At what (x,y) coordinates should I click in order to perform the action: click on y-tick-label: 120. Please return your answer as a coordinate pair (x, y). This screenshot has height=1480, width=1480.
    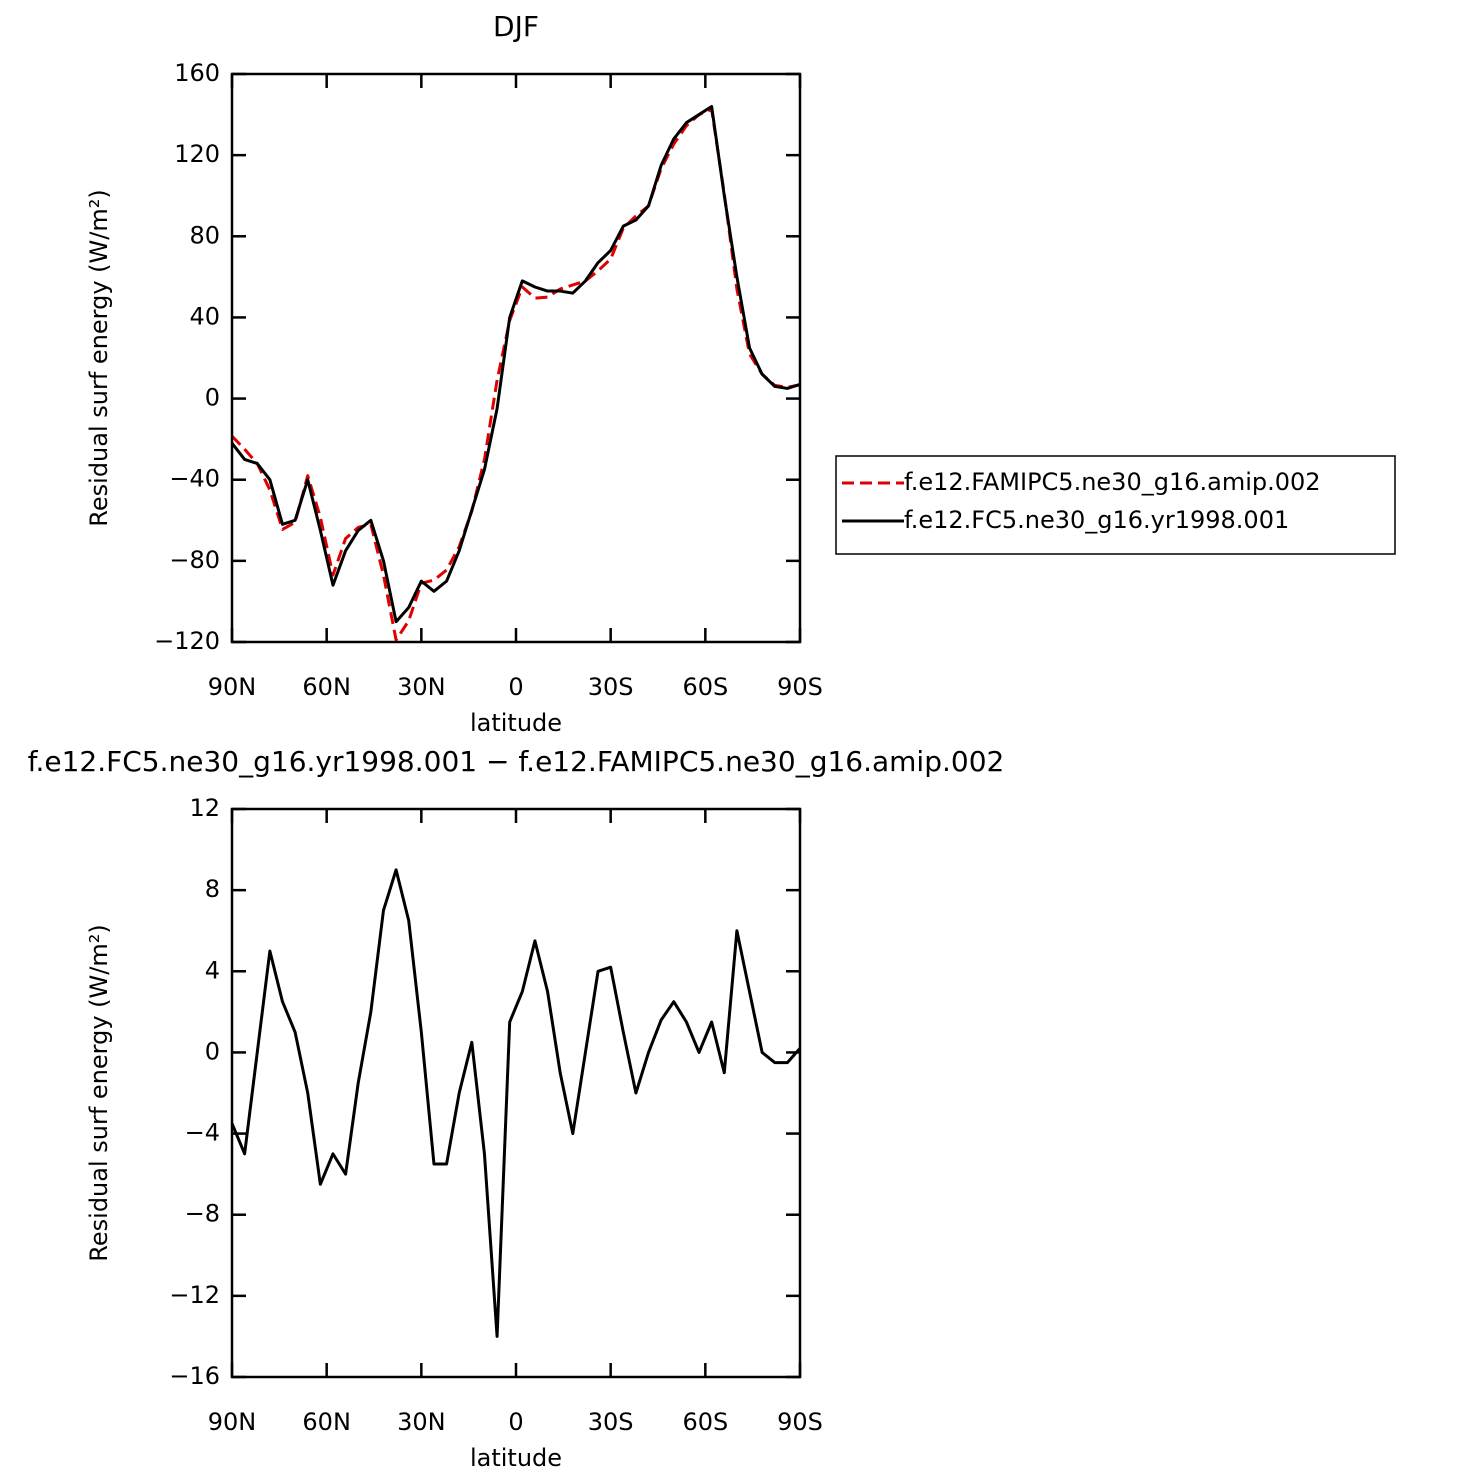
    Looking at the image, I should click on (197, 154).